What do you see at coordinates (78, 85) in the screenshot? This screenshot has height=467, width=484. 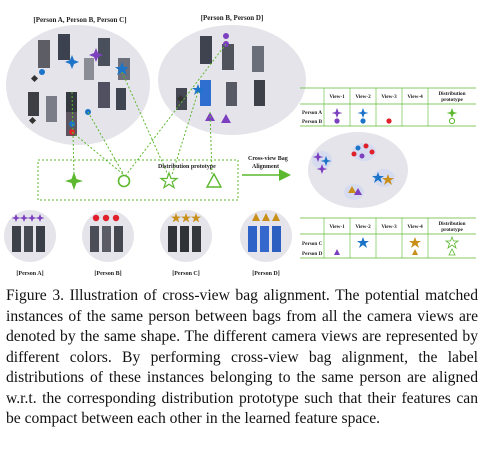 I see `bag1-ellipse` at bounding box center [78, 85].